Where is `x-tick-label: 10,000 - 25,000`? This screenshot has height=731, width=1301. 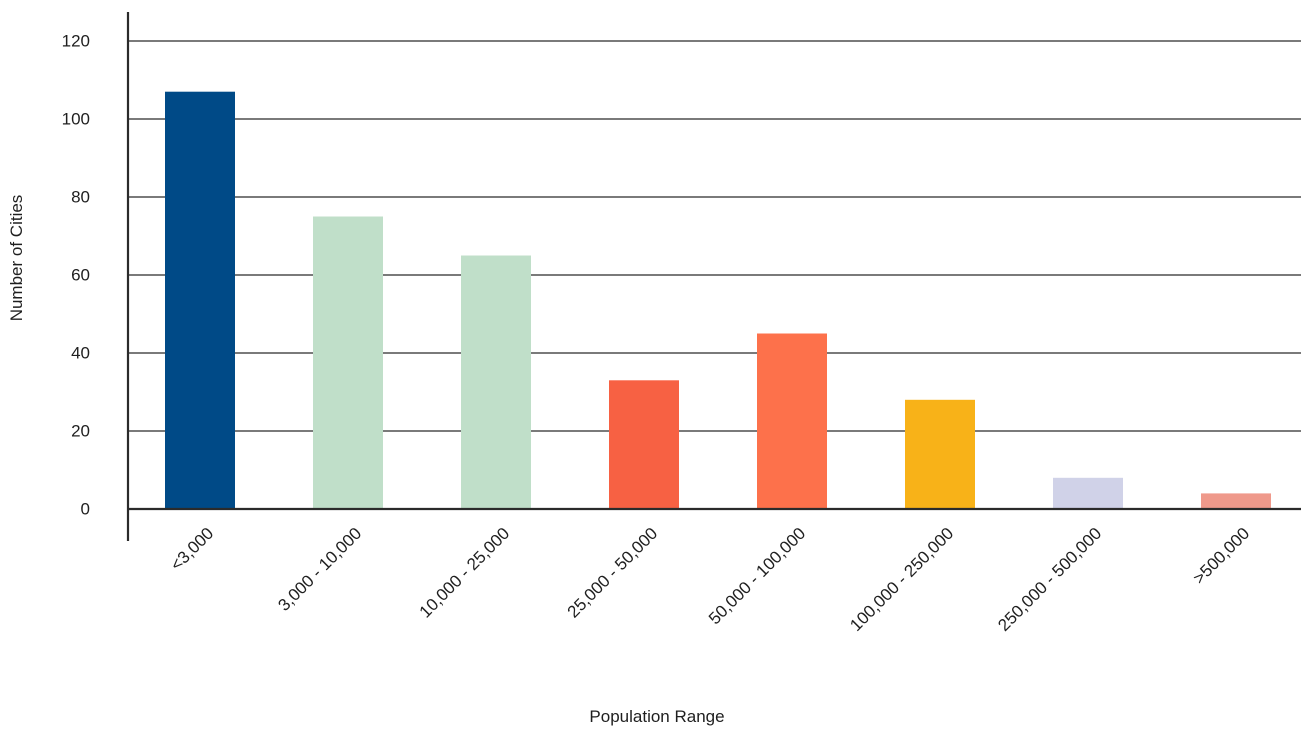 x-tick-label: 10,000 - 25,000 is located at coordinates (465, 573).